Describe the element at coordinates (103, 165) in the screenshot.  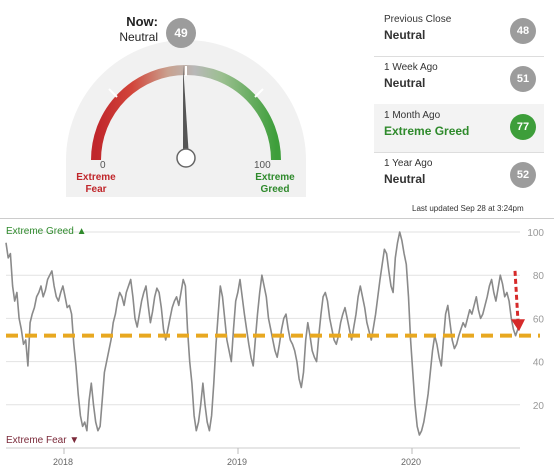
I see `gauge-min-label: 0` at that location.